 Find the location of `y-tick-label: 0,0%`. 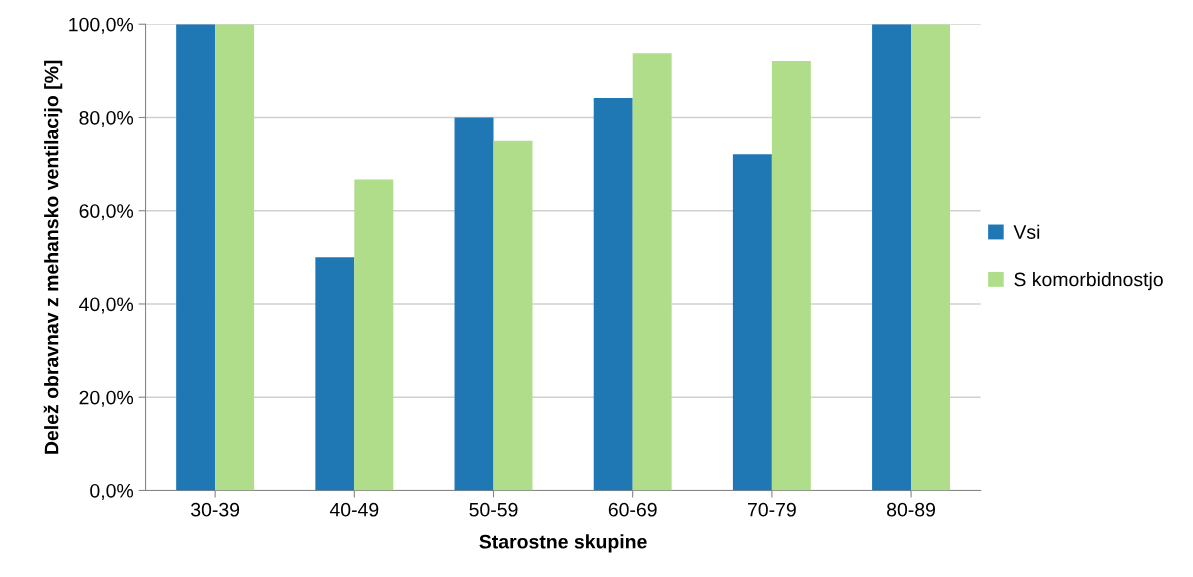

y-tick-label: 0,0% is located at coordinates (112, 491).